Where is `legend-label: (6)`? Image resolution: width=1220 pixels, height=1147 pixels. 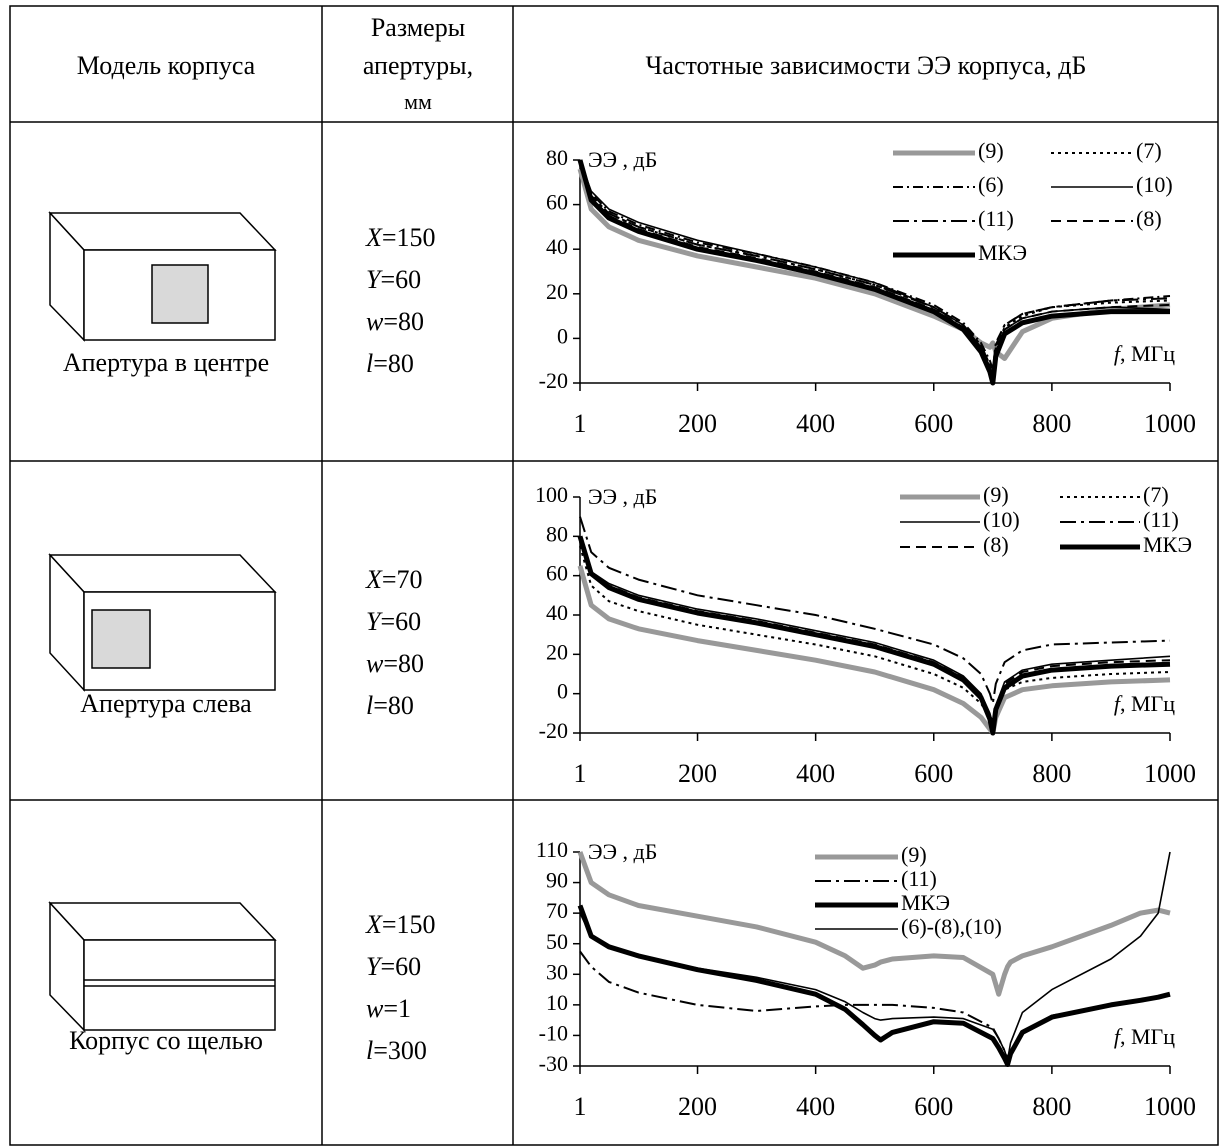 legend-label: (6) is located at coordinates (991, 184).